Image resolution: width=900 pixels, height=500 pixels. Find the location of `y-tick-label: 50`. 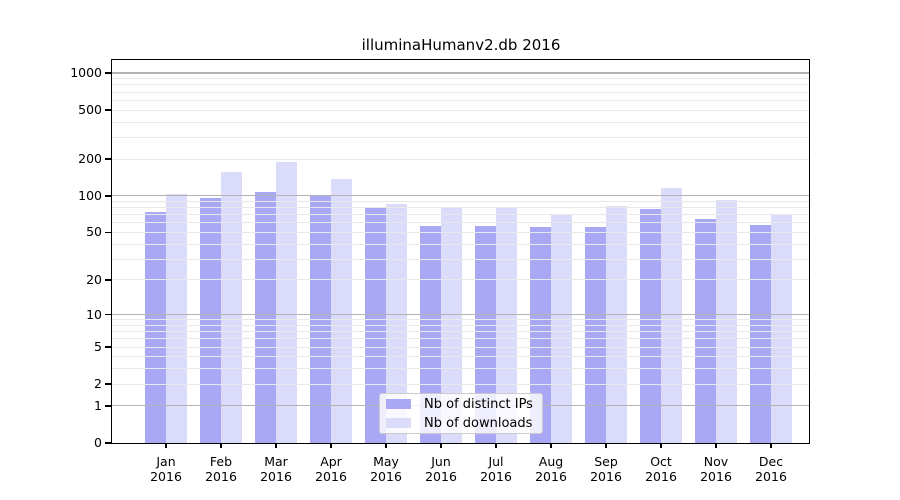

y-tick-label: 50 is located at coordinates (94, 232).